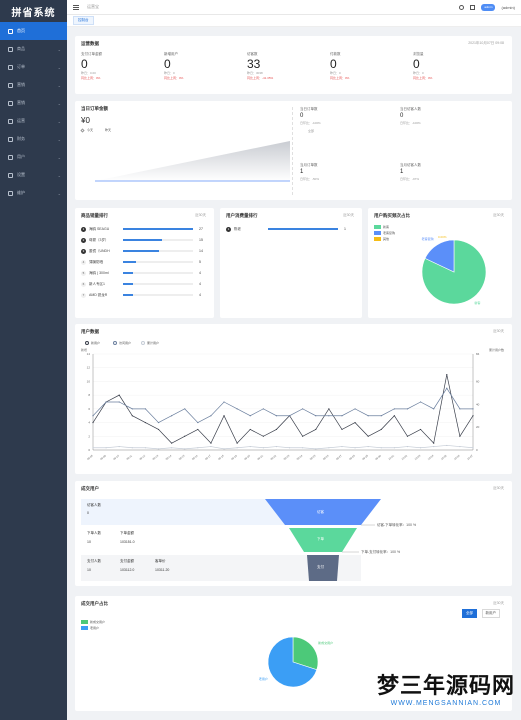  Describe the element at coordinates (490, 613) in the screenshot. I see `filter-new-button: 新用户` at that location.